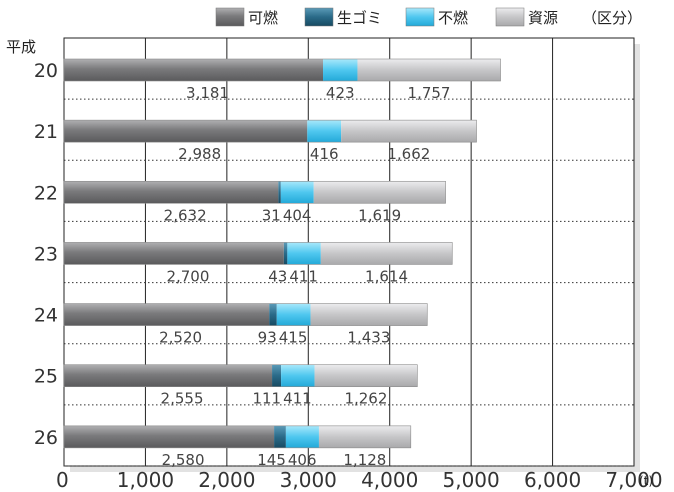 This screenshot has width=674, height=492. Describe the element at coordinates (552, 480) in the screenshot. I see `x-tick-label: 6,000` at that location.